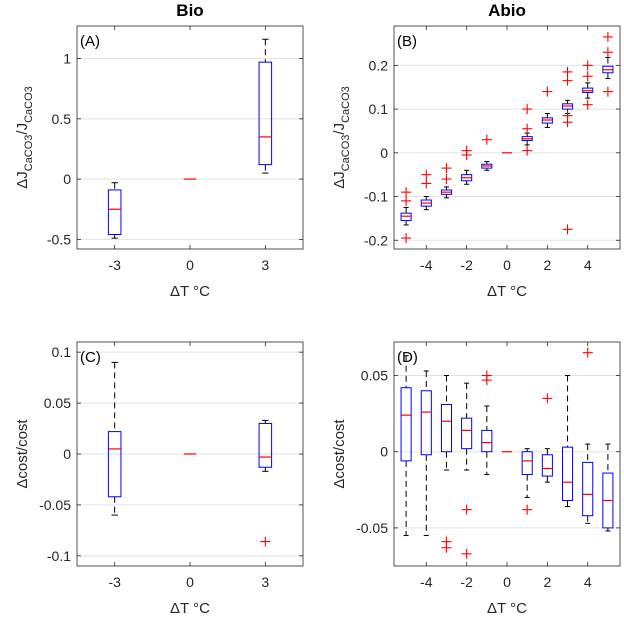  Describe the element at coordinates (90, 41) in the screenshot. I see `panel-label: (A)` at that location.